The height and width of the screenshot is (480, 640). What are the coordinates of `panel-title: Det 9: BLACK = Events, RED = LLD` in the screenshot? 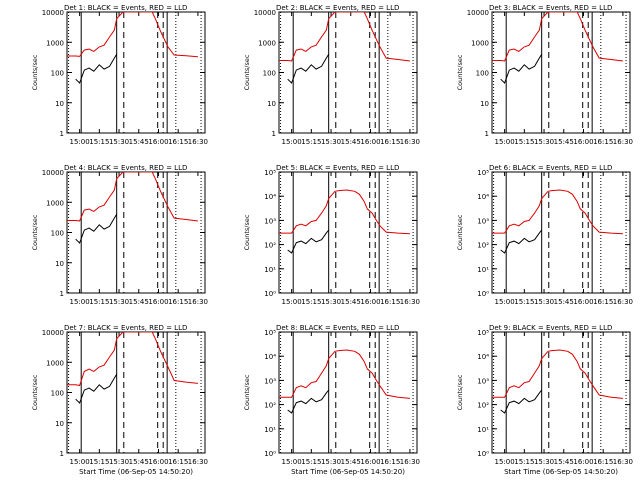 It's located at (550, 328).